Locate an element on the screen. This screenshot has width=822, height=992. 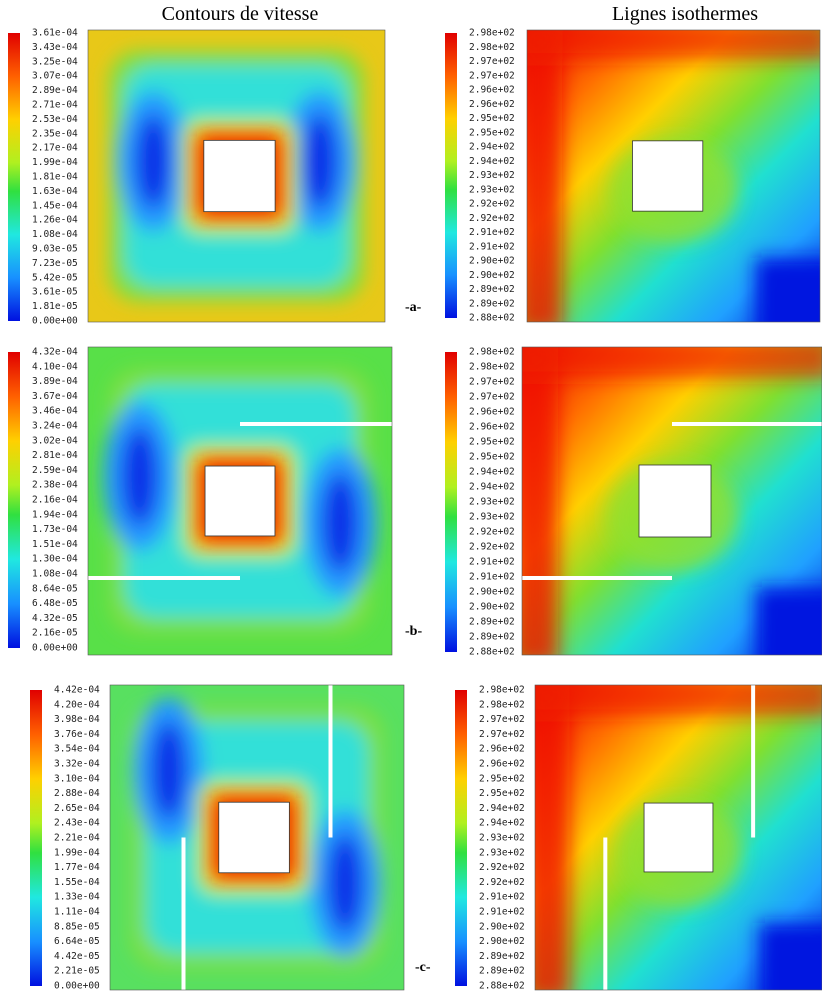
colorbar-label: 9.03e-05 is located at coordinates (55, 249).